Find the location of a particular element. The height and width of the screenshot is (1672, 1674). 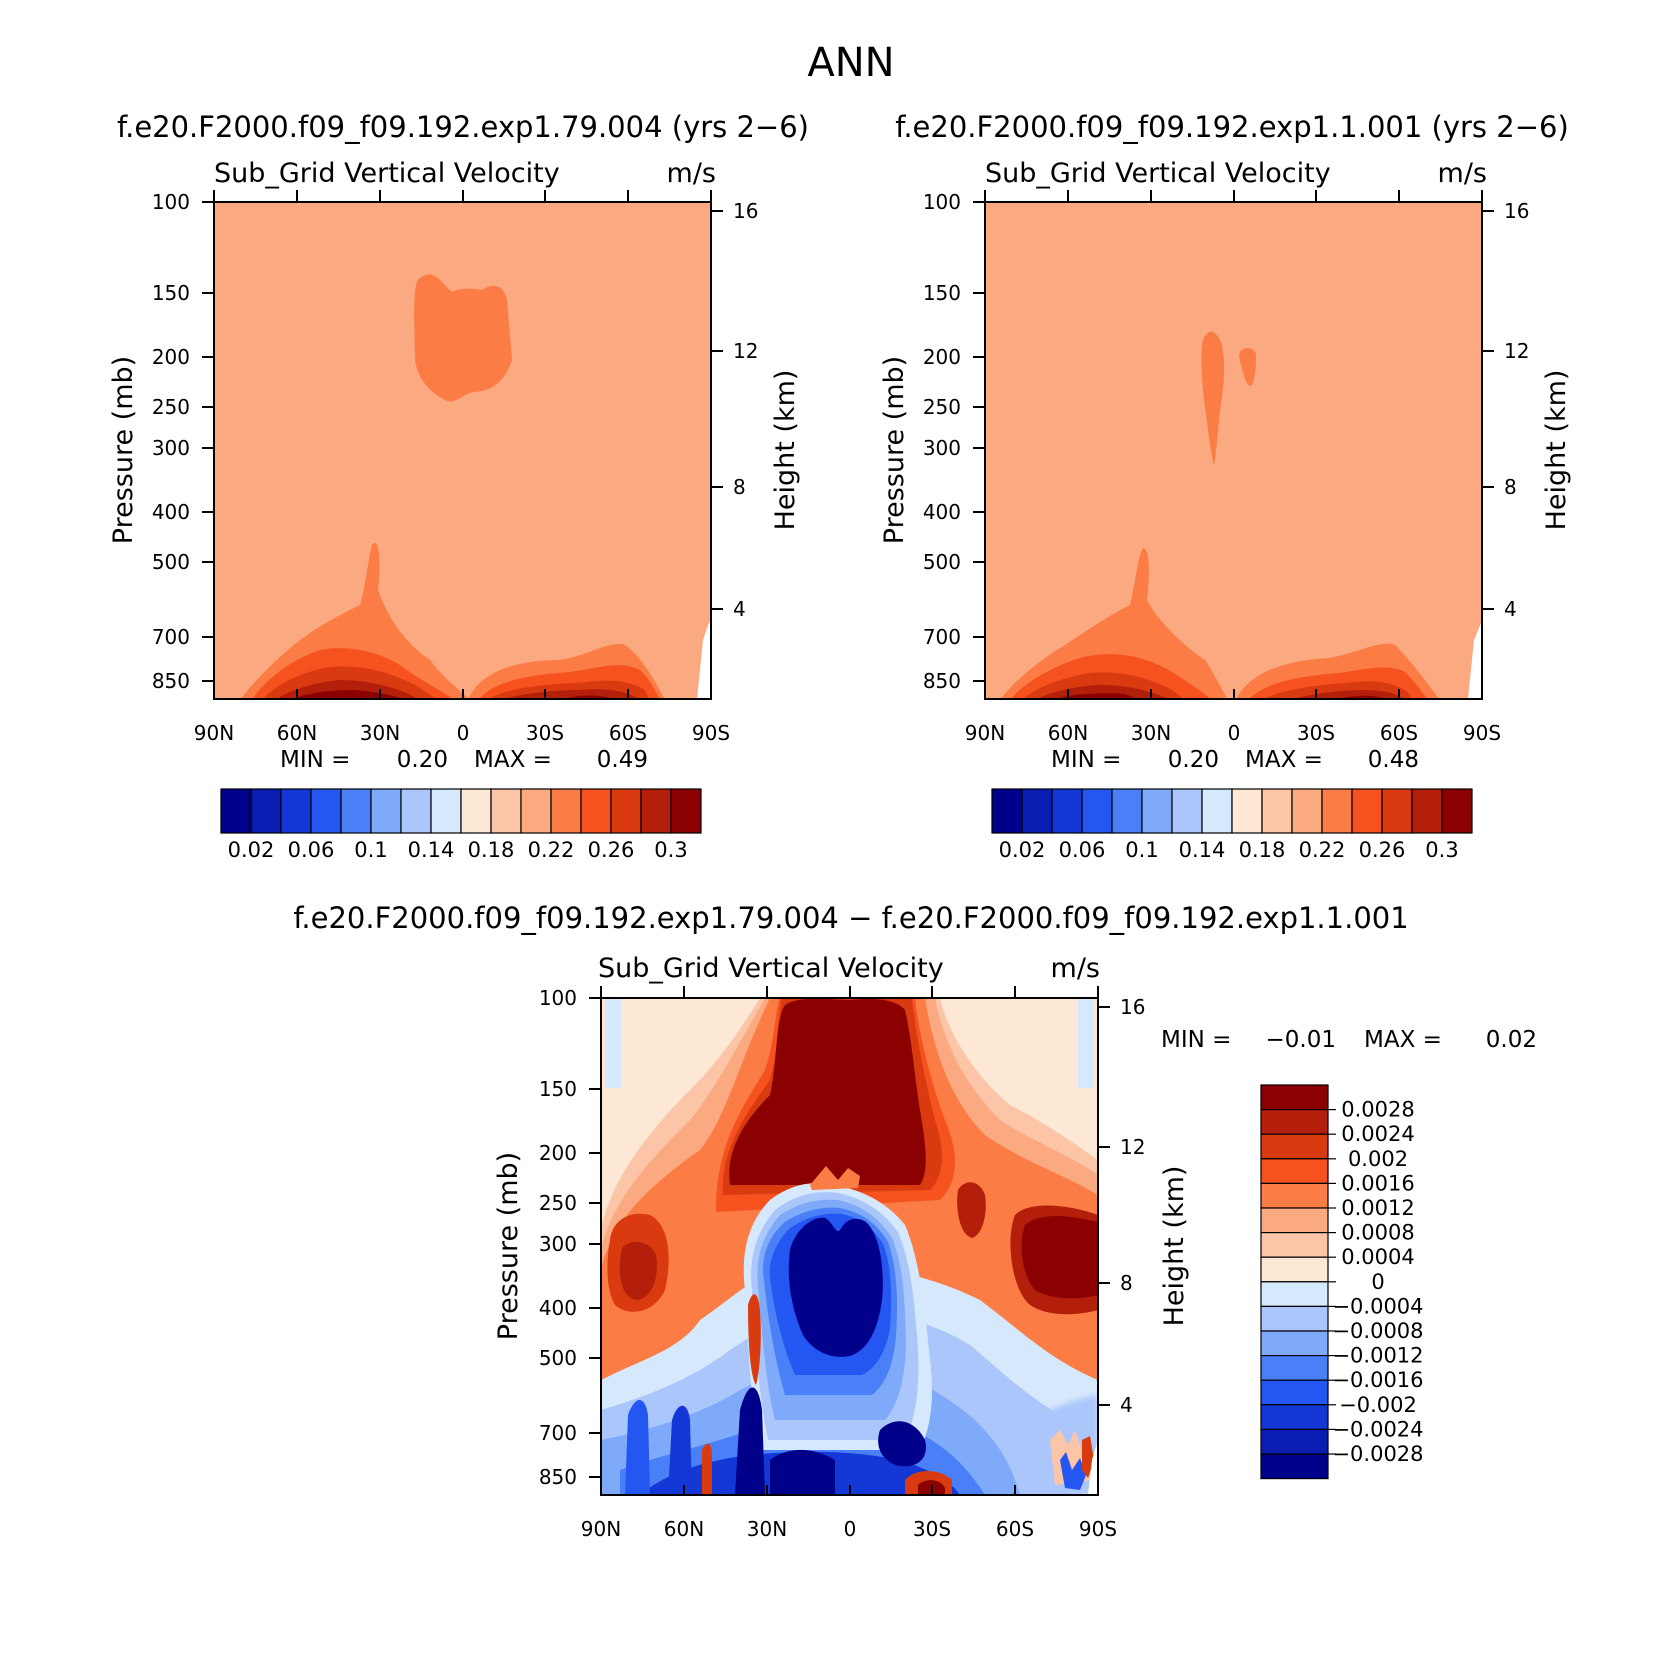

panel-3-missing-corner is located at coordinates (1093, 1467).